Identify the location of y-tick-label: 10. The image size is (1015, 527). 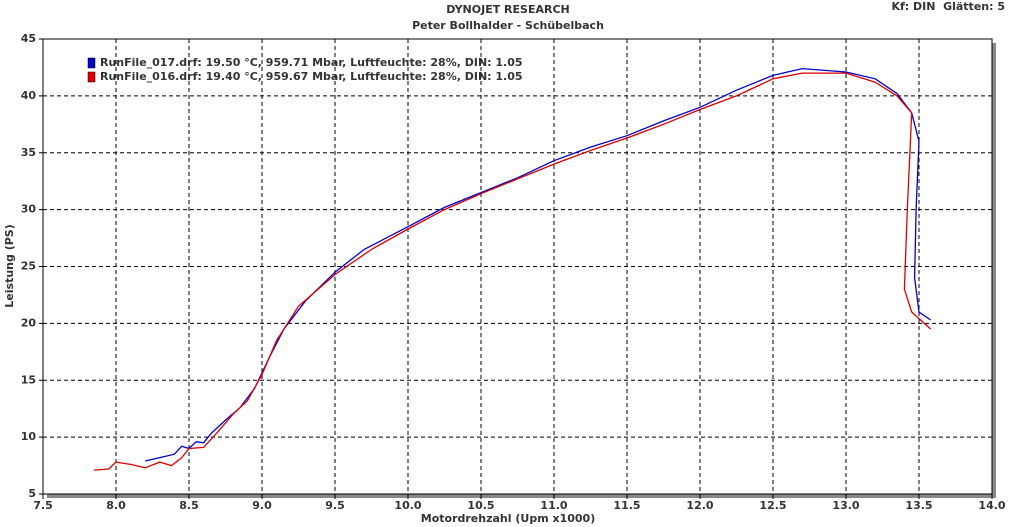
(29, 436).